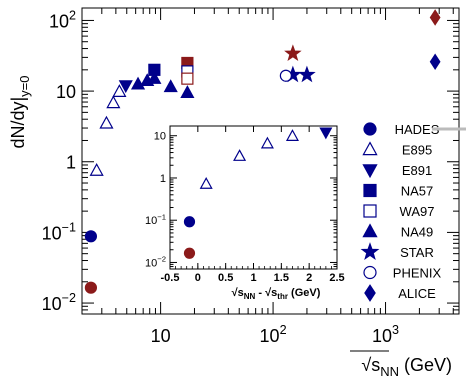  Describe the element at coordinates (370, 129) in the screenshot. I see `legend-marker-hades` at that location.